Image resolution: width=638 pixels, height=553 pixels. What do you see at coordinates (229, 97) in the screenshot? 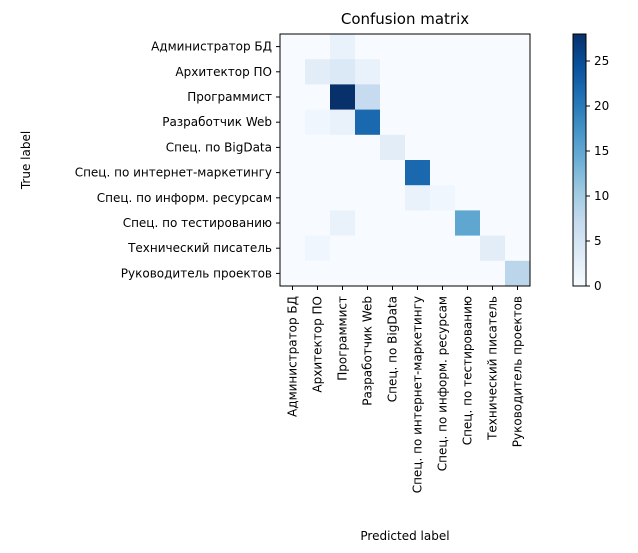
I see `y-tick-label: Программист` at bounding box center [229, 97].